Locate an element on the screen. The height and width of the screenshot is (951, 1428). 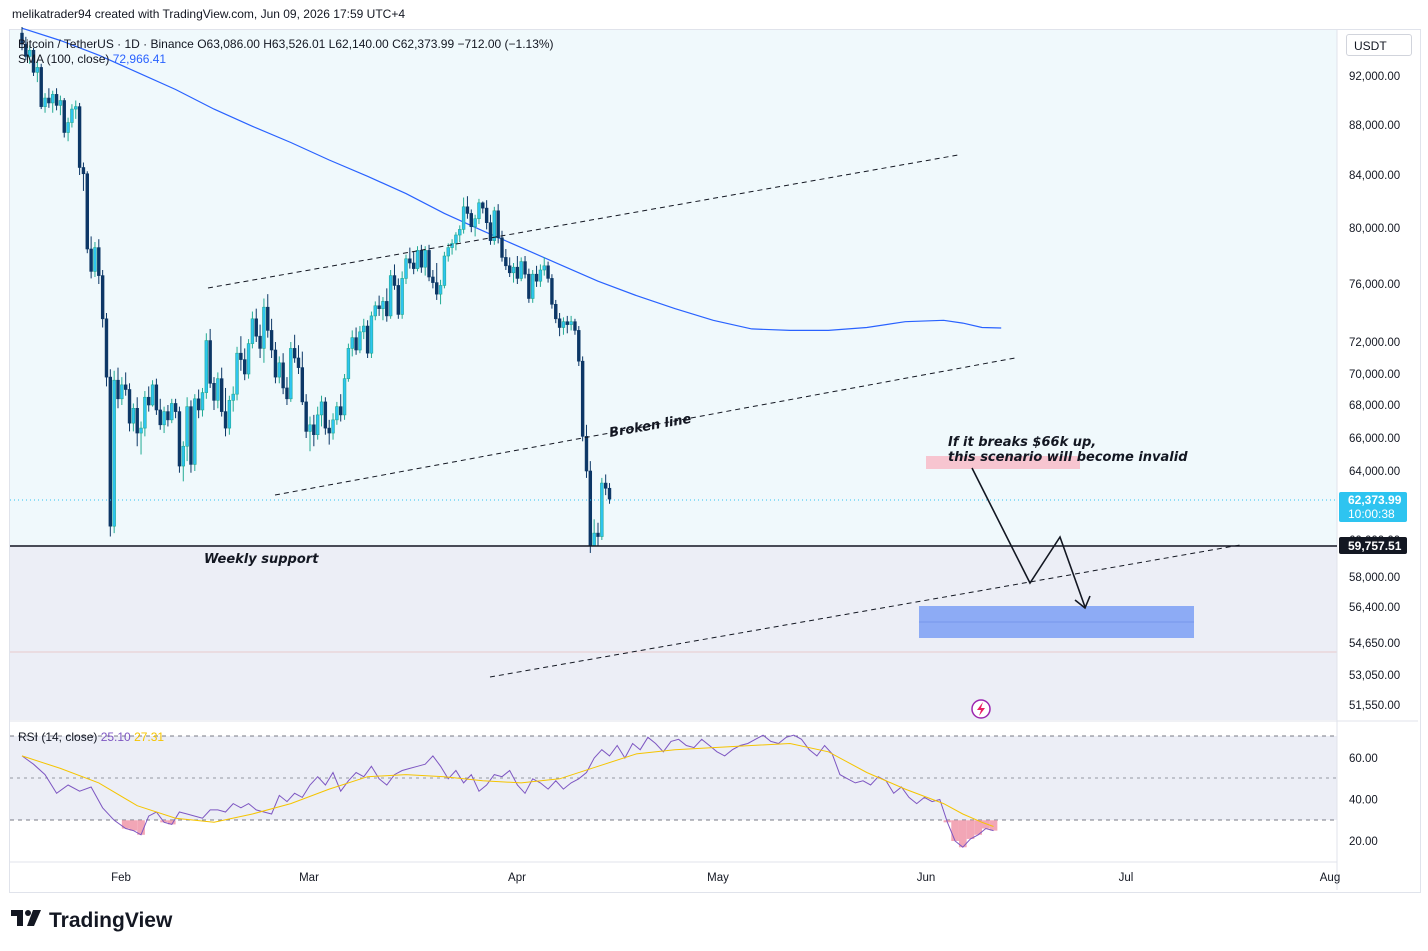
time-axis: Feb Mar Apr May Jun Jul Aug is located at coordinates (725, 878).